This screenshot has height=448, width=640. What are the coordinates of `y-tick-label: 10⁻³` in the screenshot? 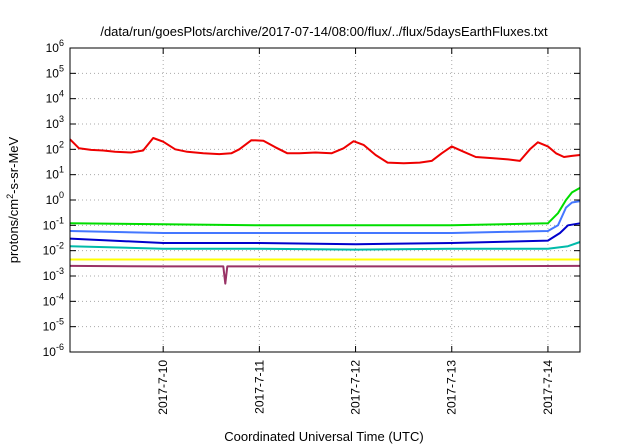 It's located at (53, 274).